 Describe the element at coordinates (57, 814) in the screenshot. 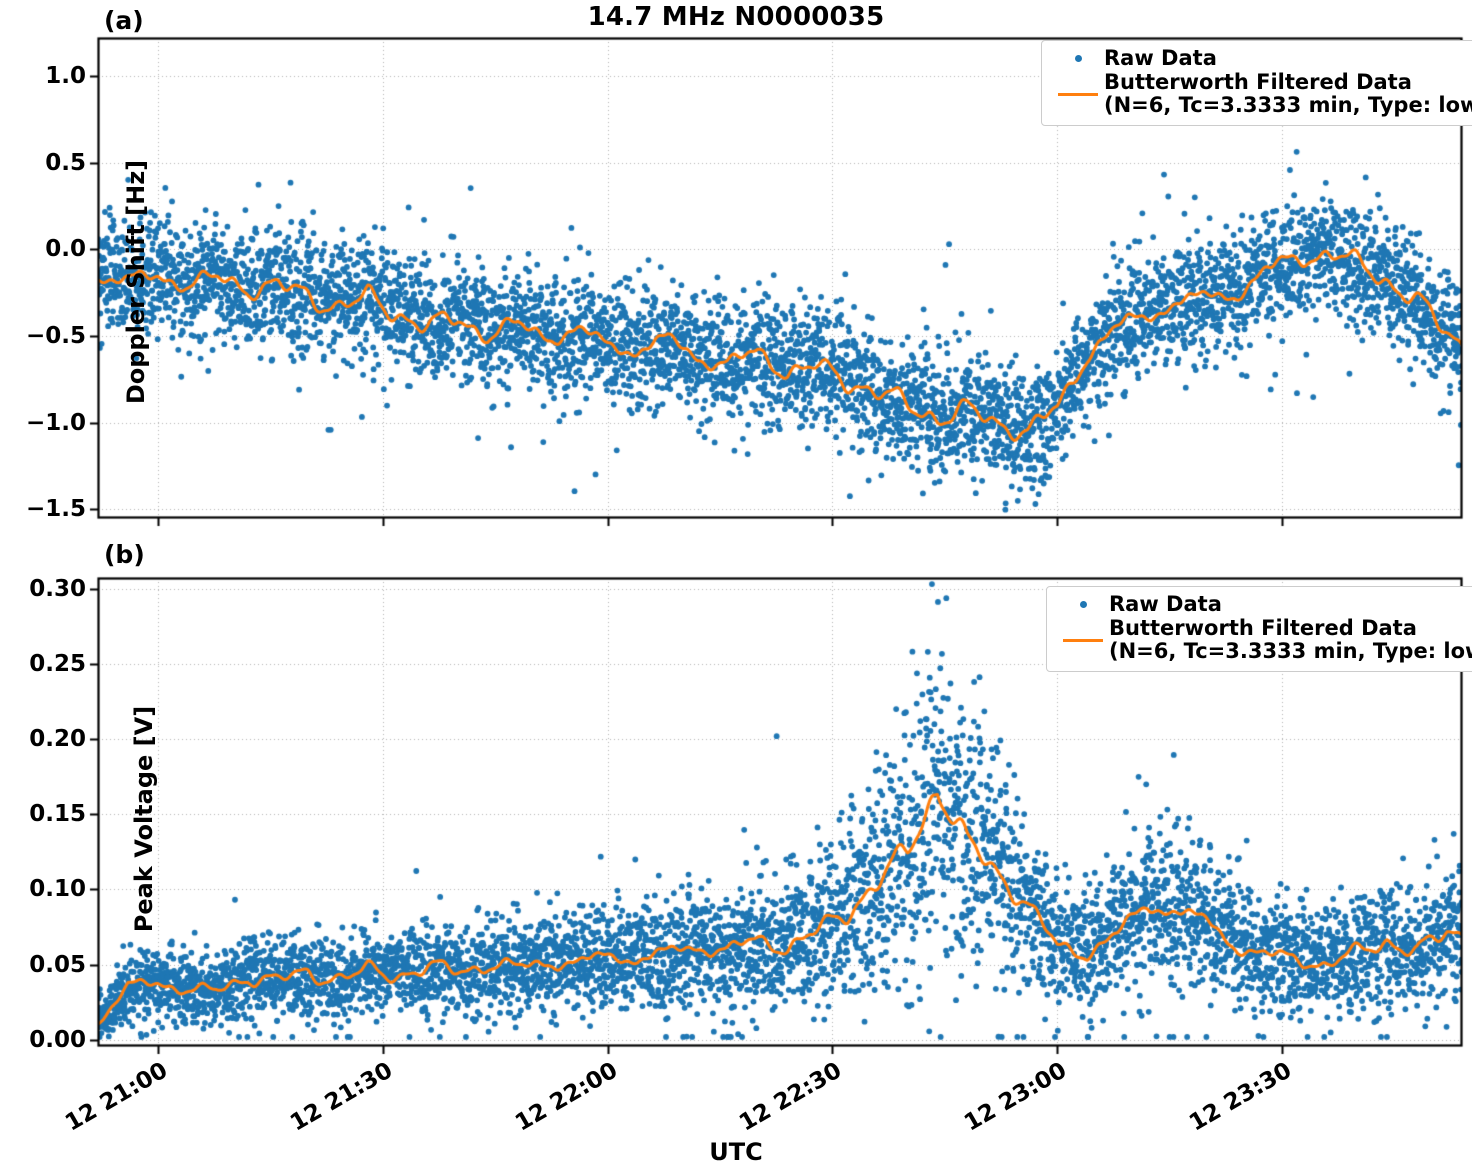

I see `y-tick-label-panel-b: 0.15` at that location.